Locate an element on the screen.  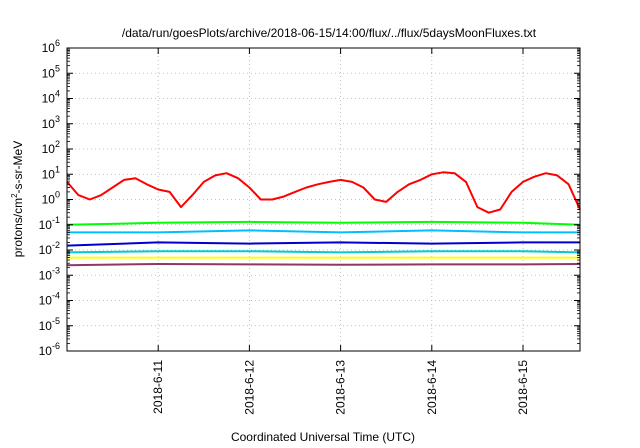
y-tick-label: 10⁻⁵ is located at coordinates (49, 324).